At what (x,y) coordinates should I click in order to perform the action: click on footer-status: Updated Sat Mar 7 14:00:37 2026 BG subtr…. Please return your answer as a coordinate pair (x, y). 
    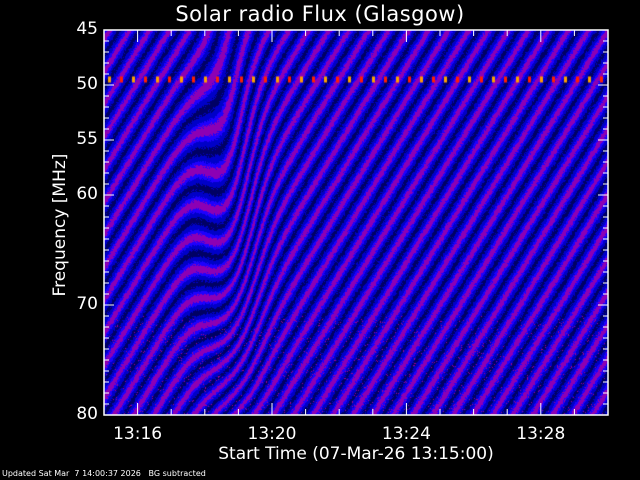
    Looking at the image, I should click on (104, 473).